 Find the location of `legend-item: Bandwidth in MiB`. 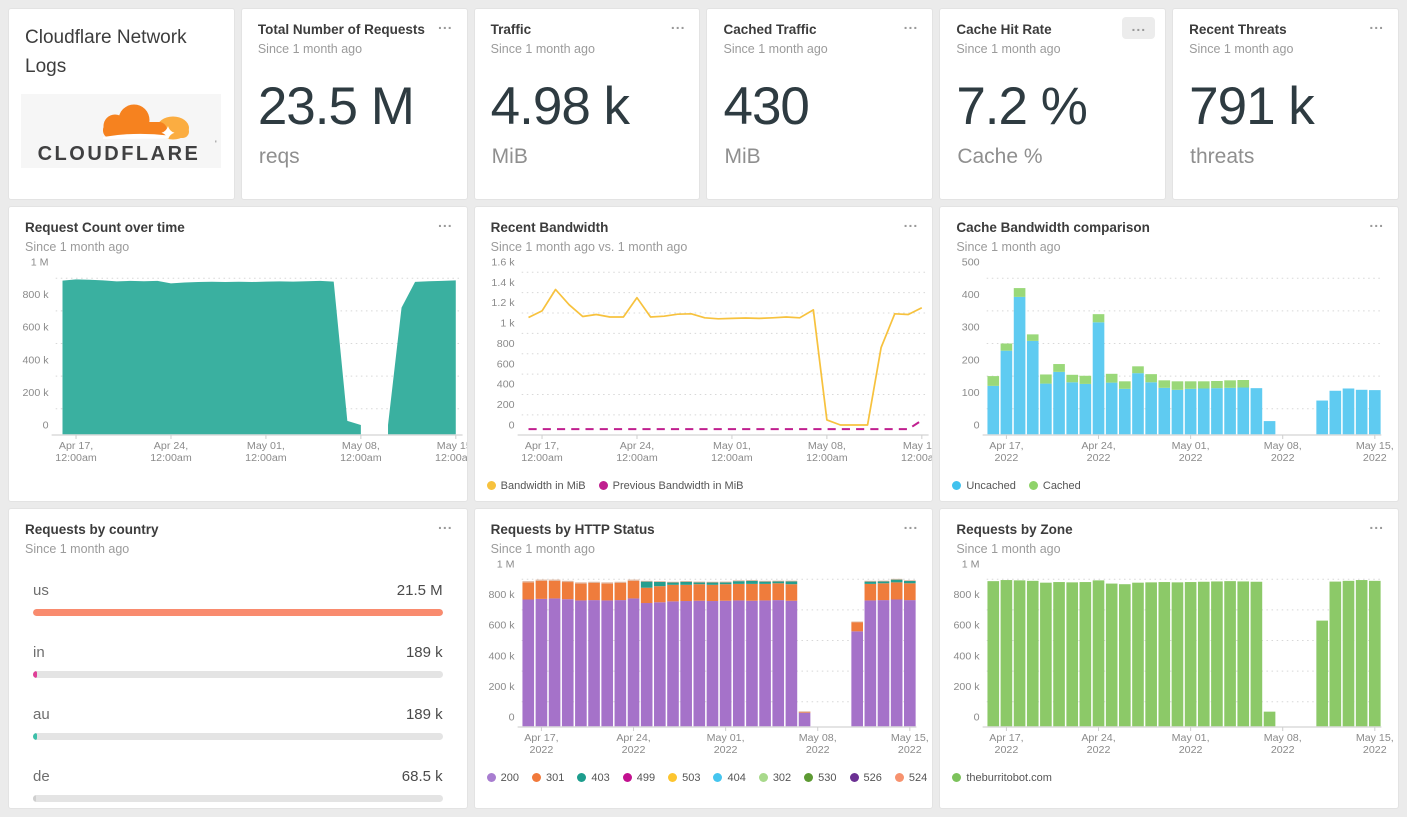

legend-item: Bandwidth in MiB is located at coordinates (536, 486).